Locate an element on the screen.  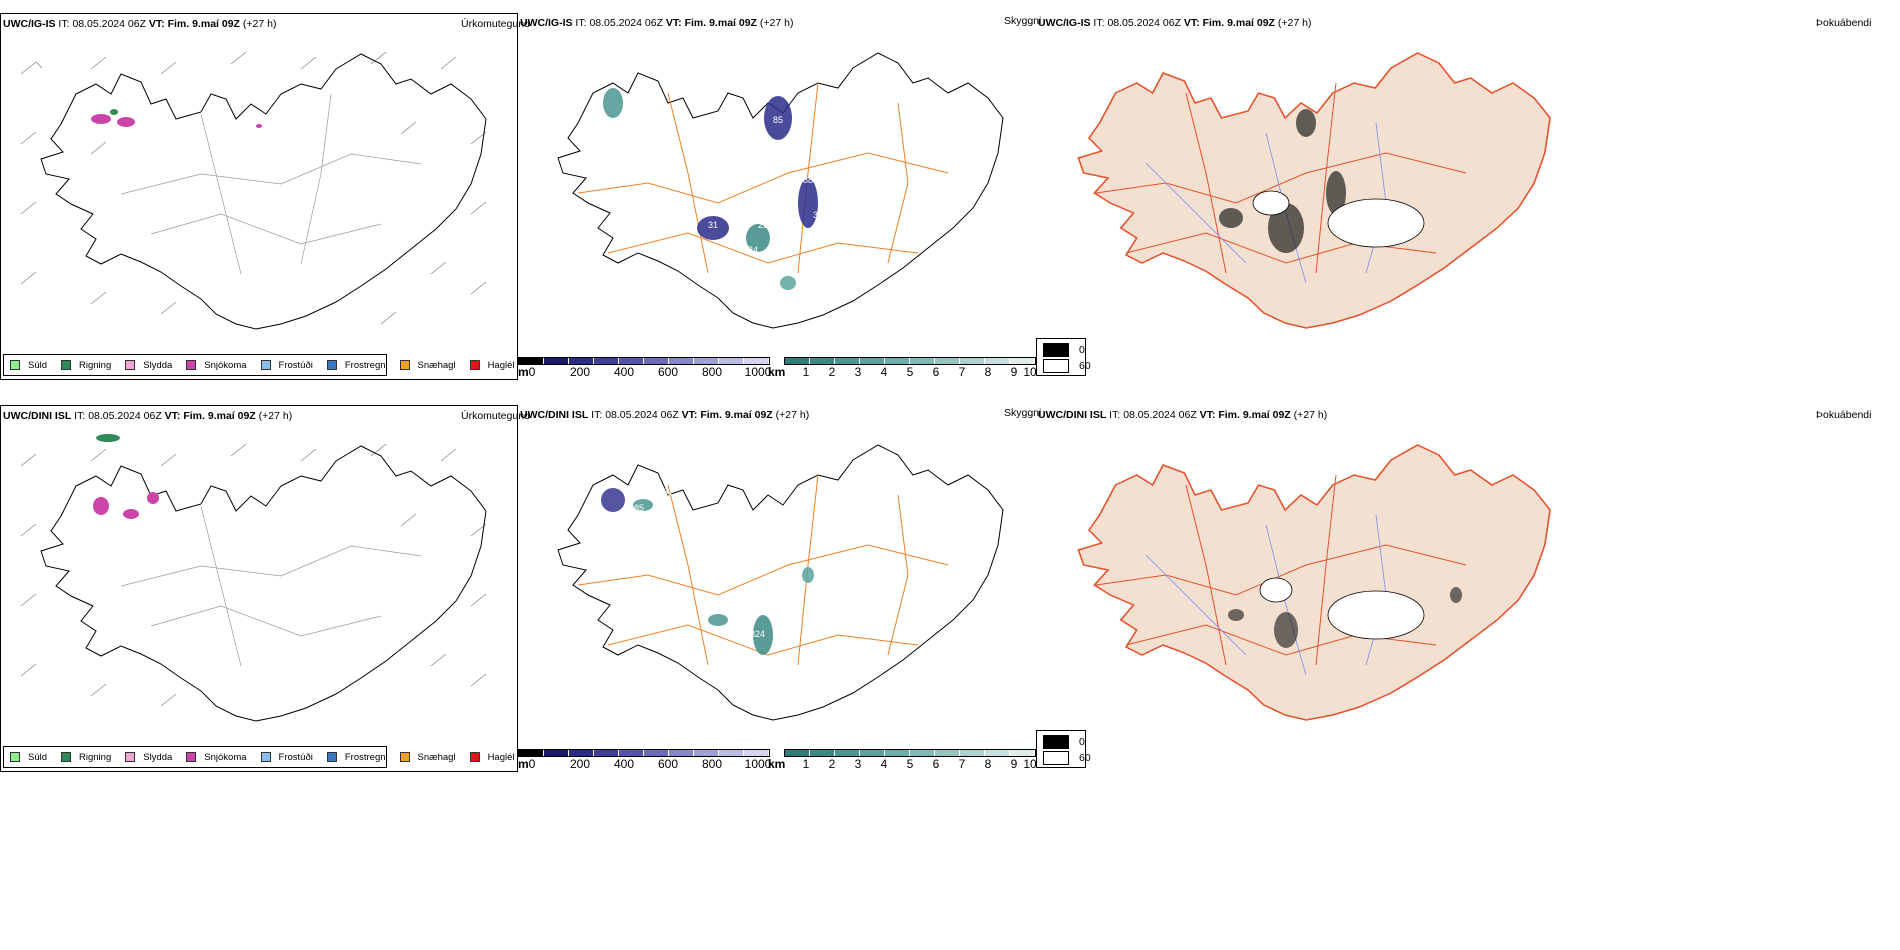
cloud-label: 292 is located at coordinates (765, 225).